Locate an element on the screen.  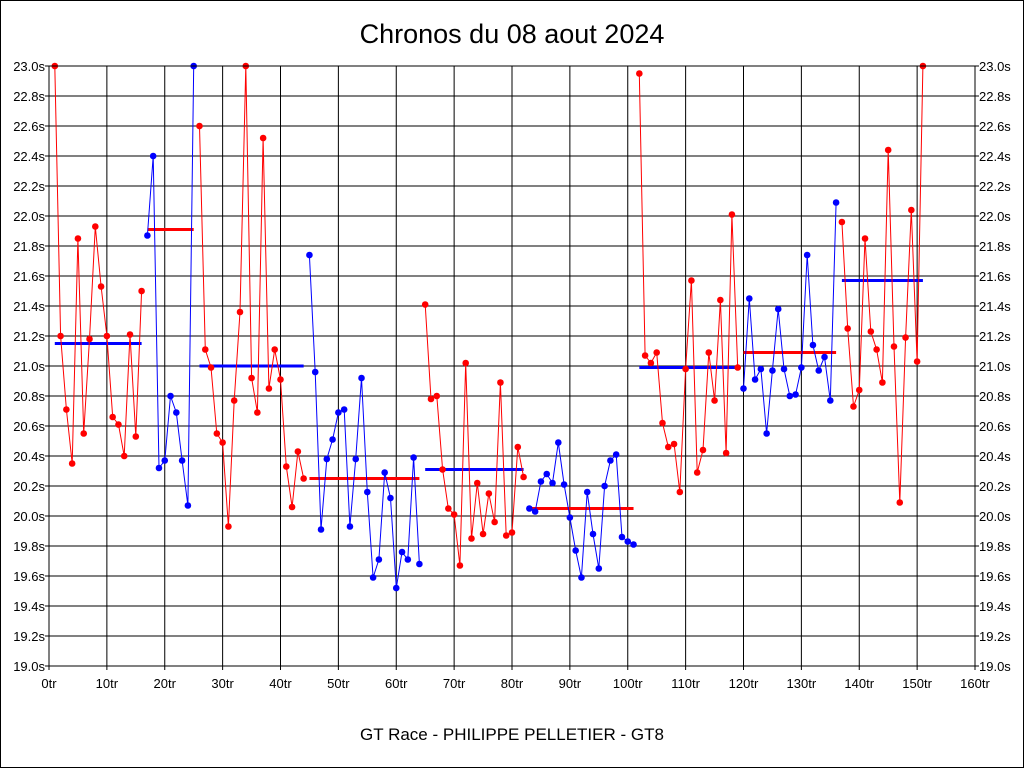
y-tick-label-right: 19.6s is located at coordinates (995, 576).